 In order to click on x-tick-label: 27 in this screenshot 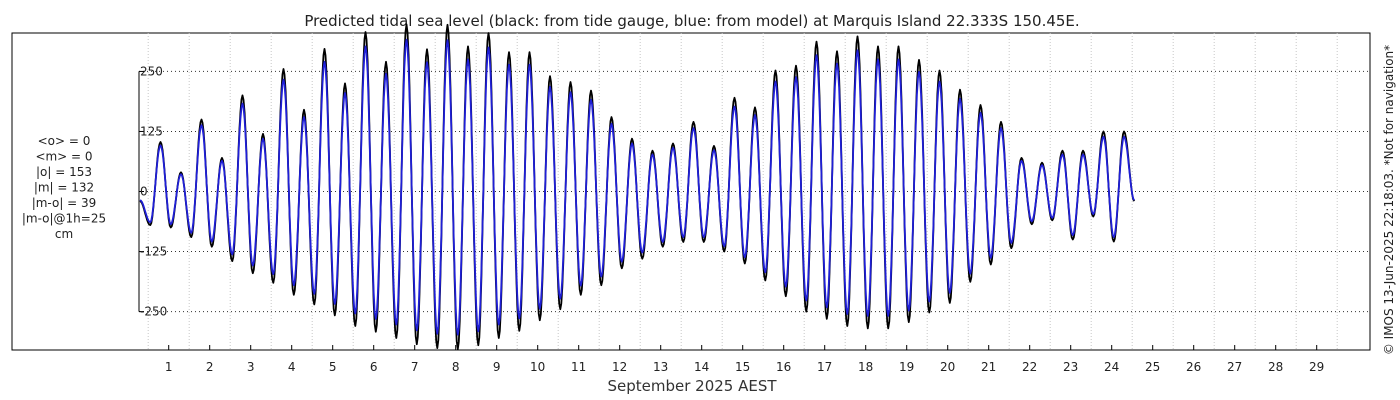, I will do `click(1234, 367)`.